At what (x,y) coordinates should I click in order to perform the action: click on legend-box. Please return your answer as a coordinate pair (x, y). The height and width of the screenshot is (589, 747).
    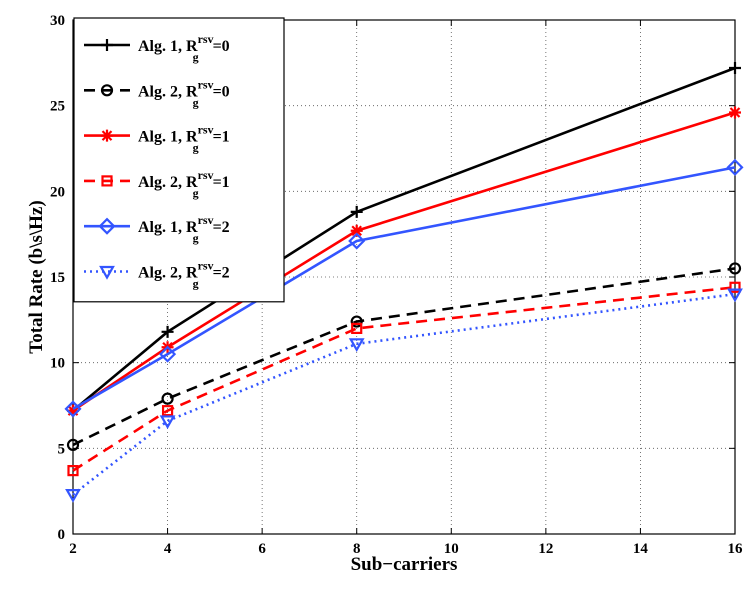
    Looking at the image, I should click on (179, 160).